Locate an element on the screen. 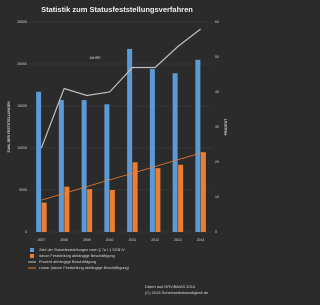 This screenshot has height=305, width=320. y-tick-label: 10000 is located at coordinates (22, 148).